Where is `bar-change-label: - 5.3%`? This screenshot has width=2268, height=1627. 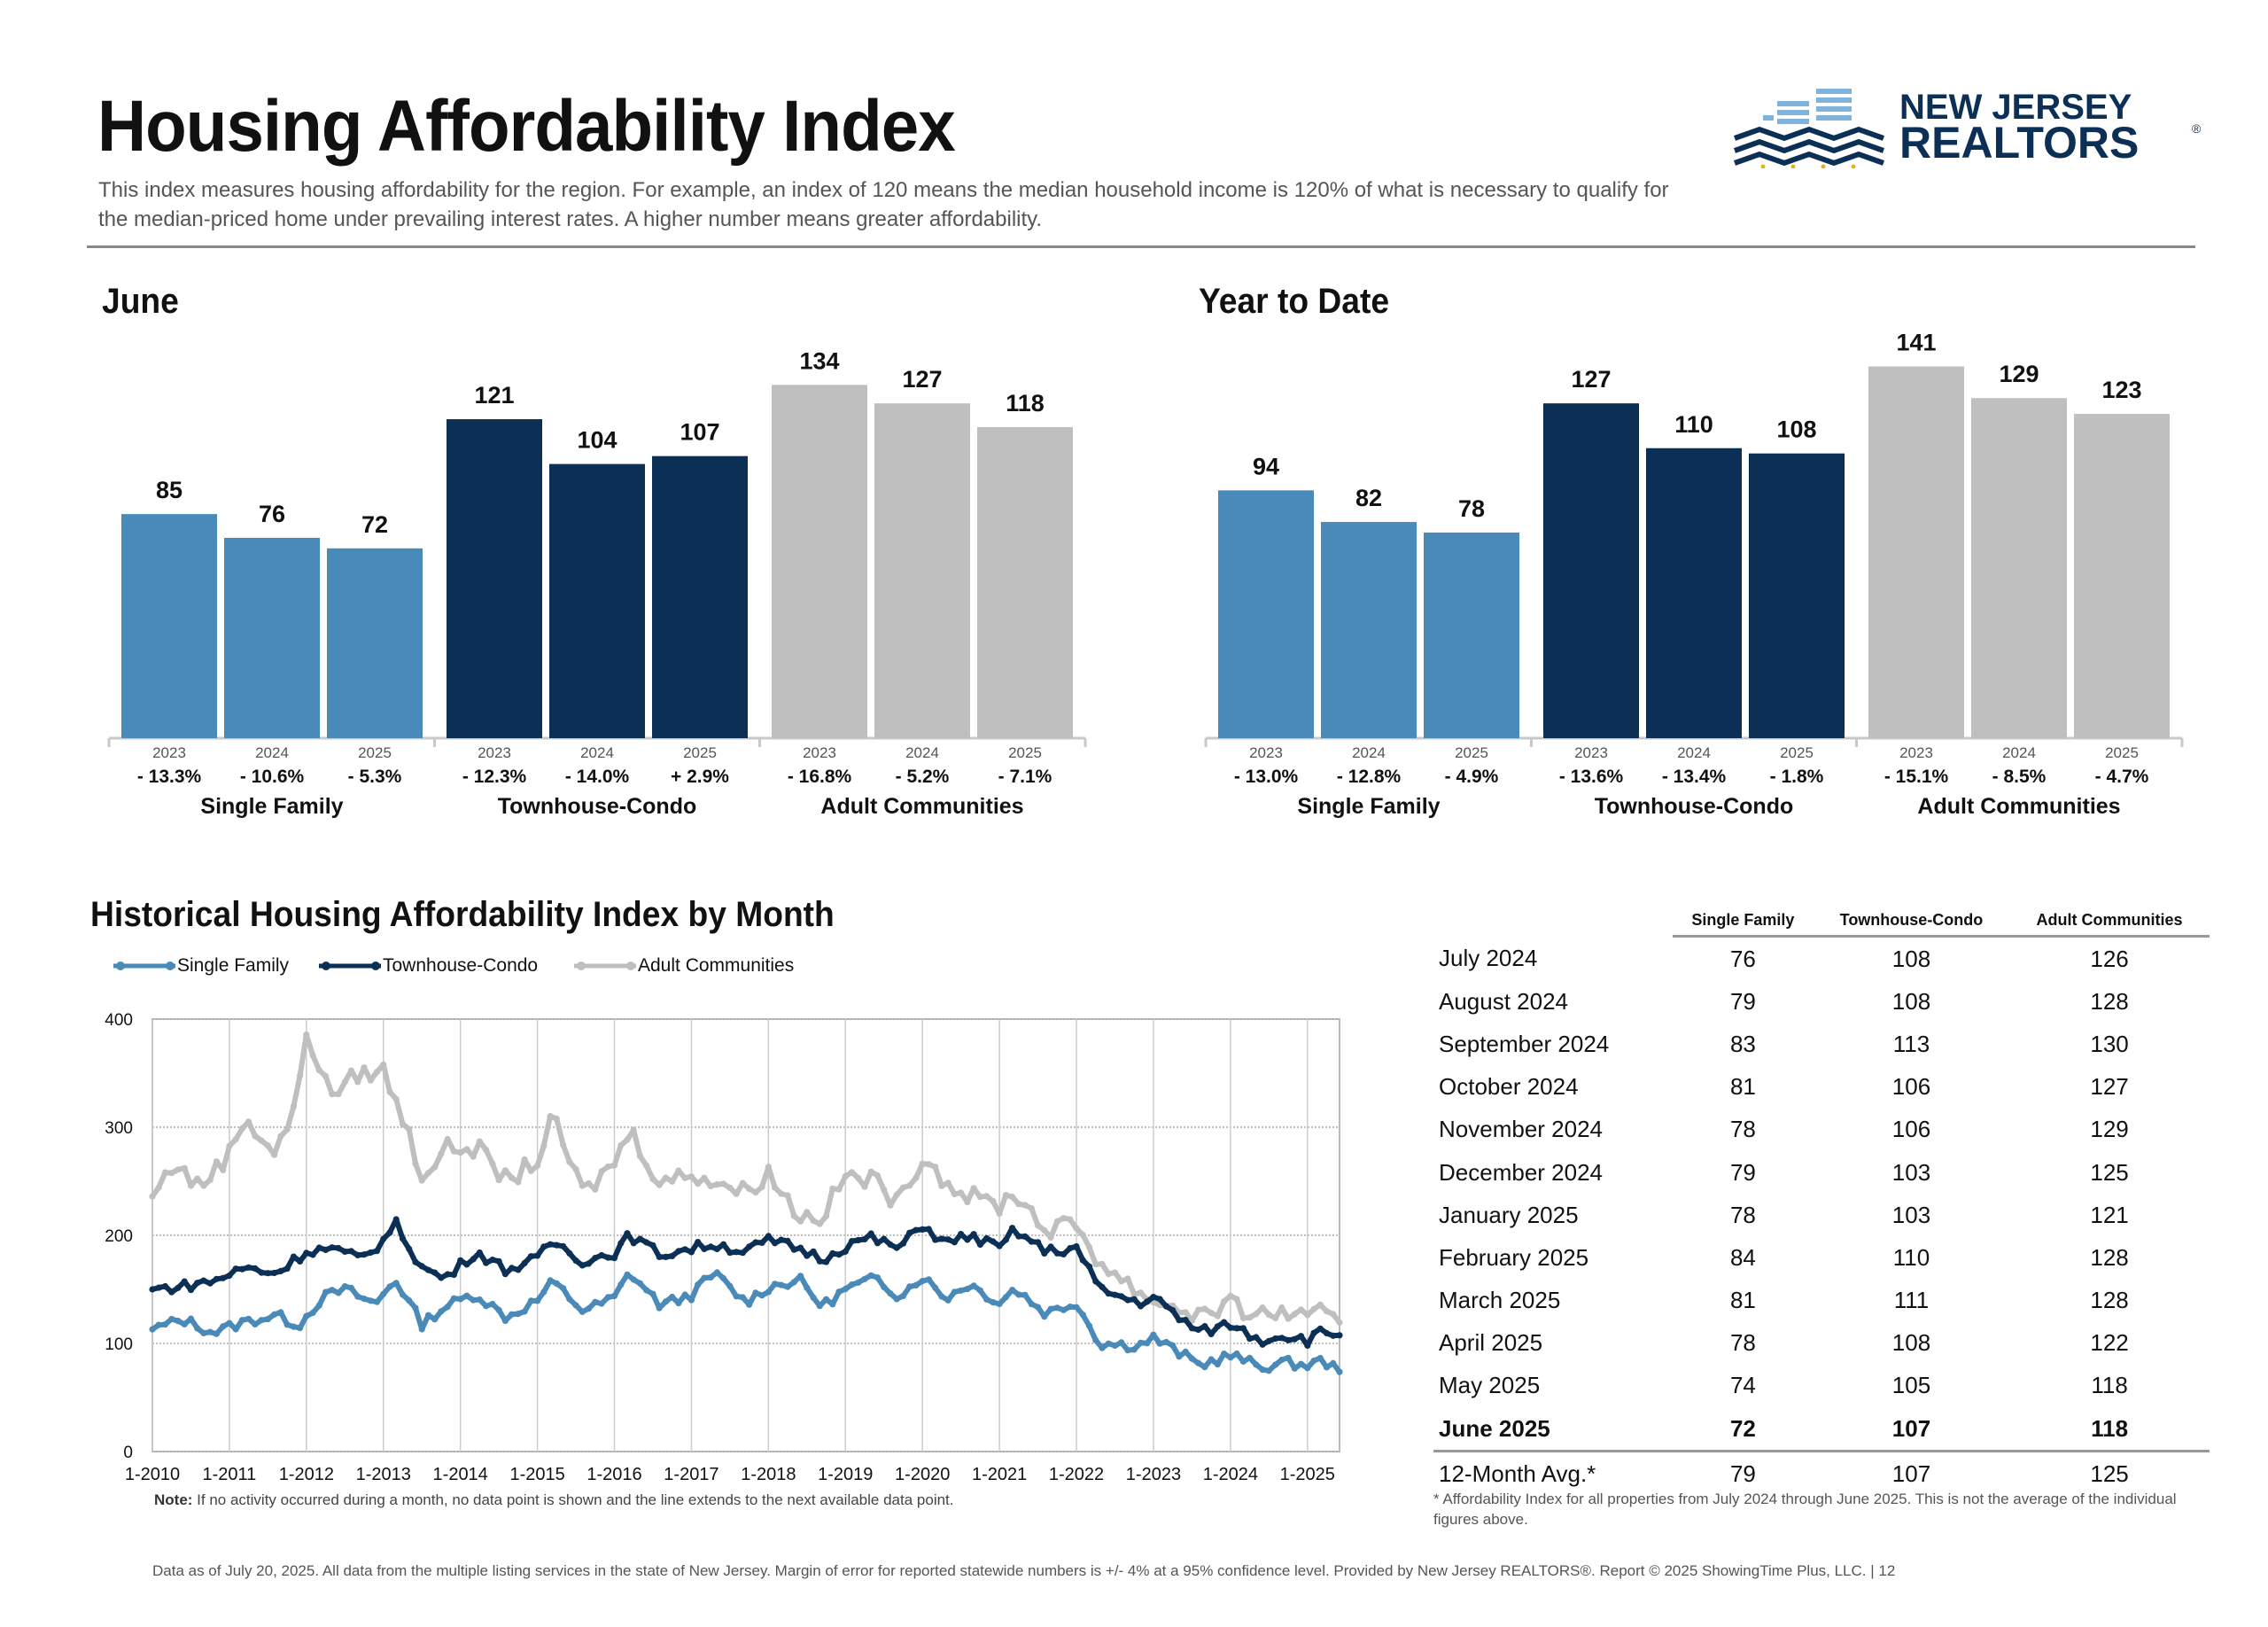
bar-change-label: - 5.3% is located at coordinates (375, 777).